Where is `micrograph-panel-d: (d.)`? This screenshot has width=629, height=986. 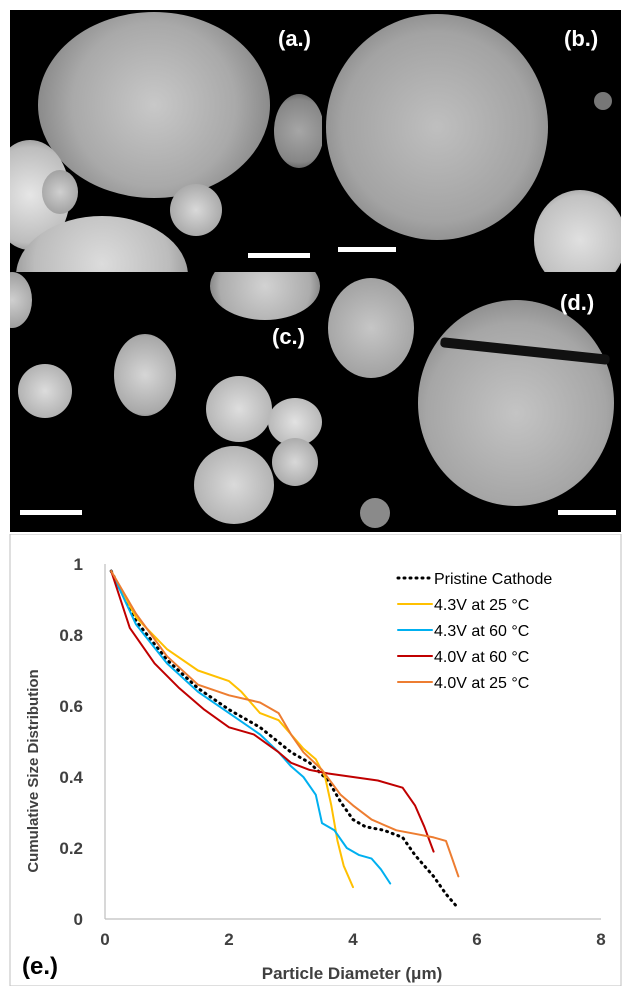
micrograph-panel-d: (d.) is located at coordinates (471, 402).